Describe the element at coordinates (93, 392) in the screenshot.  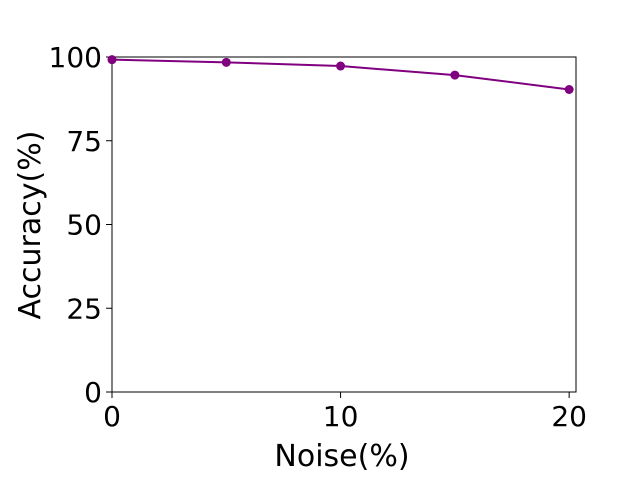
I see `y-tick-label: 0` at that location.